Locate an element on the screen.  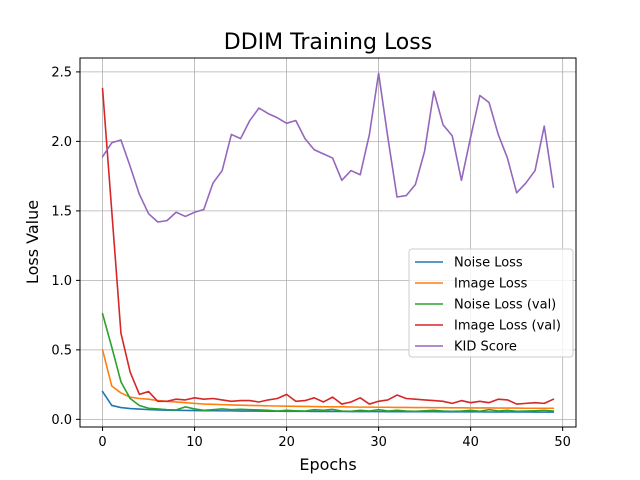
legend-label: Noise Loss is located at coordinates (488, 263).